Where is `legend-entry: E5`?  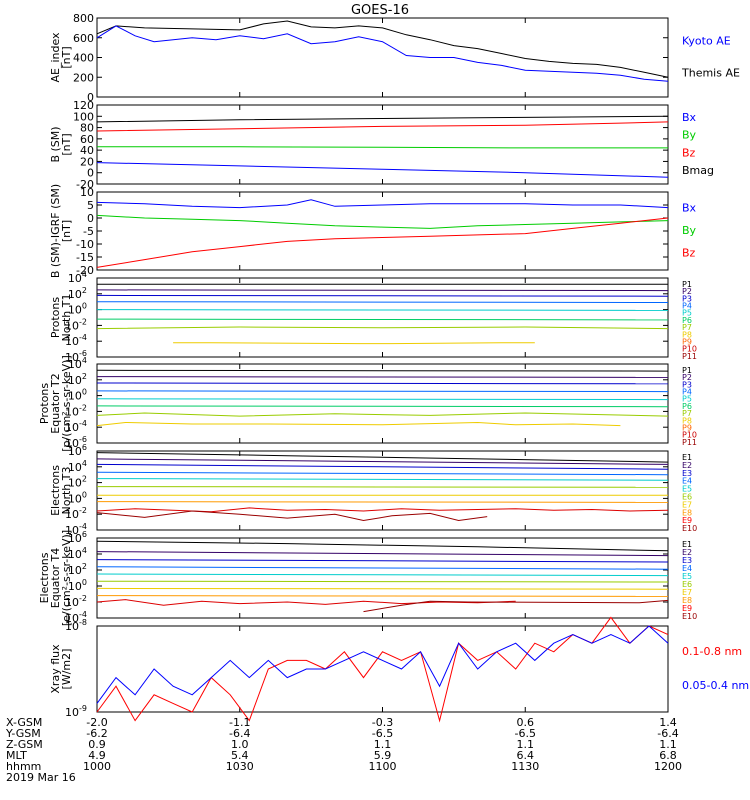 legend-entry: E5 is located at coordinates (687, 489).